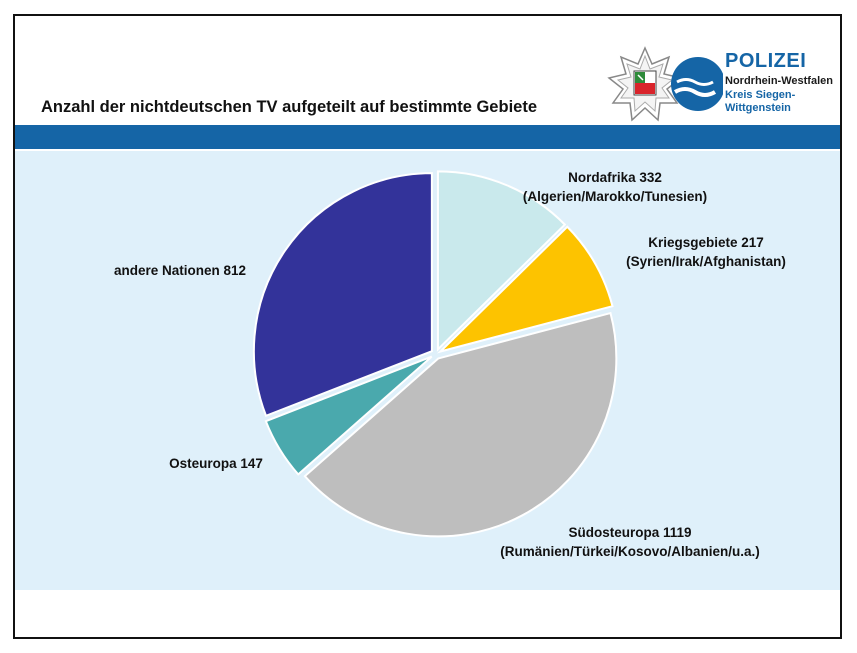  What do you see at coordinates (758, 108) in the screenshot?
I see `logo-district-2: Wittgenstein` at bounding box center [758, 108].